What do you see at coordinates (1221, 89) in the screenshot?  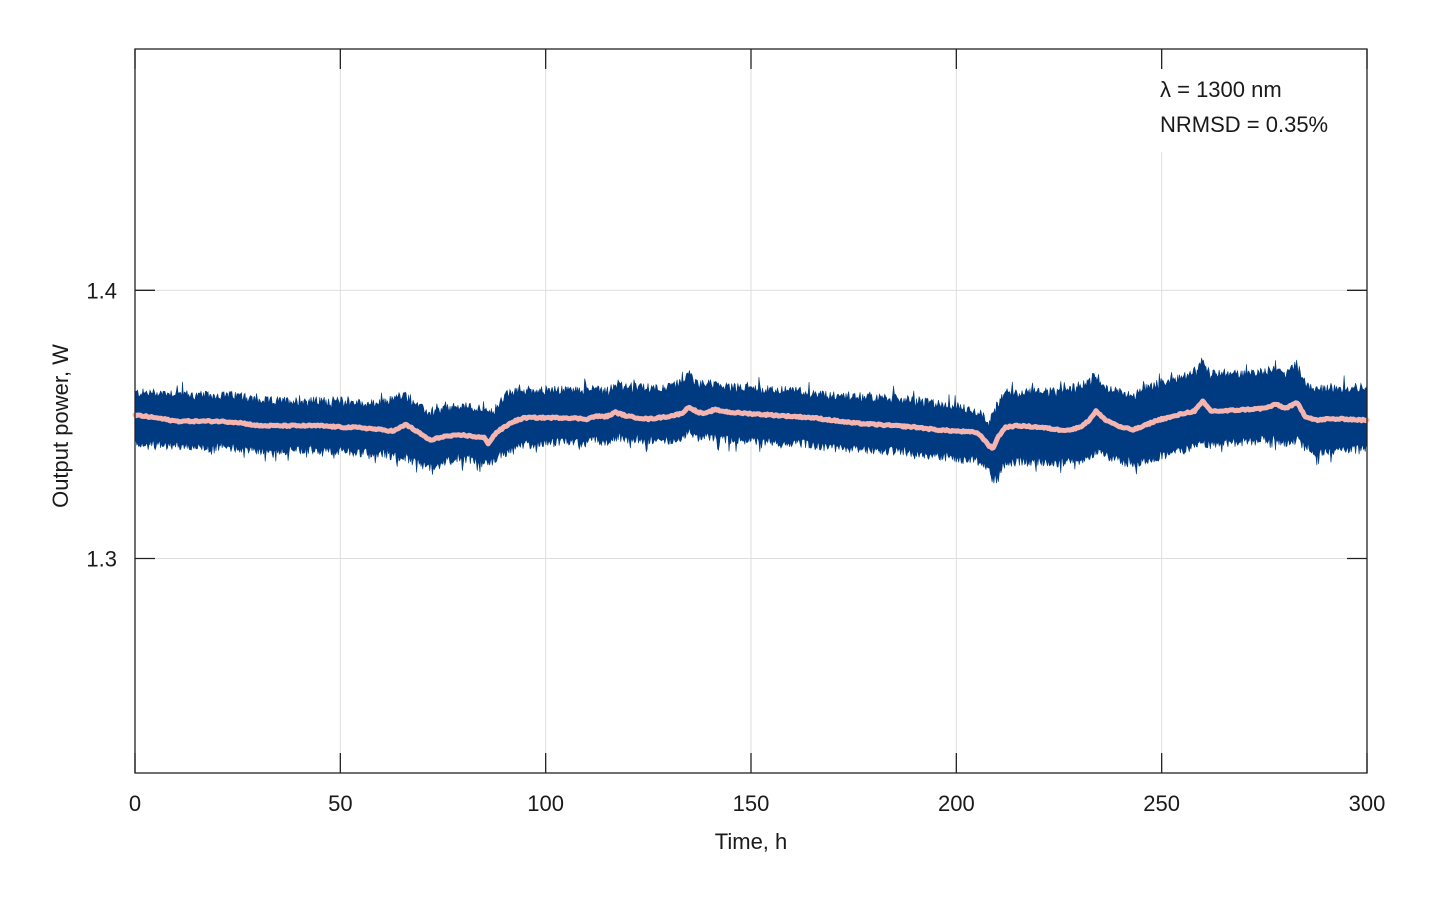 I see `wavelength-annotation: λ = 1300 nm` at bounding box center [1221, 89].